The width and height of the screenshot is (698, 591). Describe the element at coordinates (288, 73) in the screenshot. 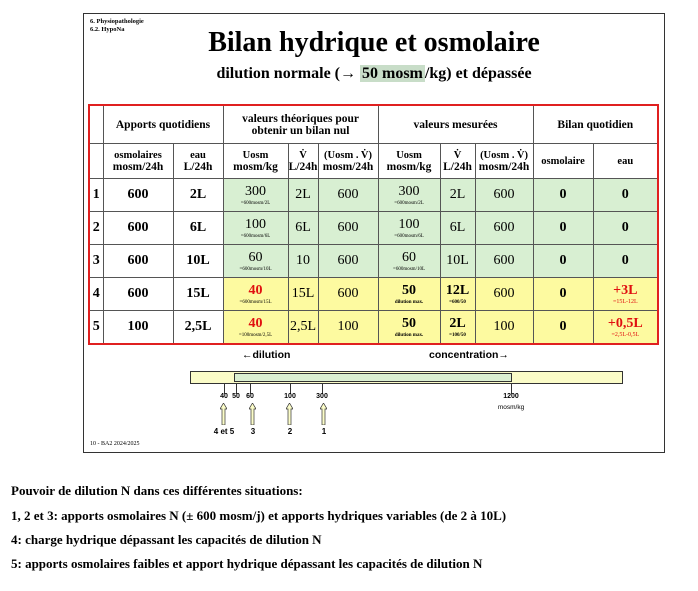

I see `subtitle-prefix: dilution normale (→` at that location.